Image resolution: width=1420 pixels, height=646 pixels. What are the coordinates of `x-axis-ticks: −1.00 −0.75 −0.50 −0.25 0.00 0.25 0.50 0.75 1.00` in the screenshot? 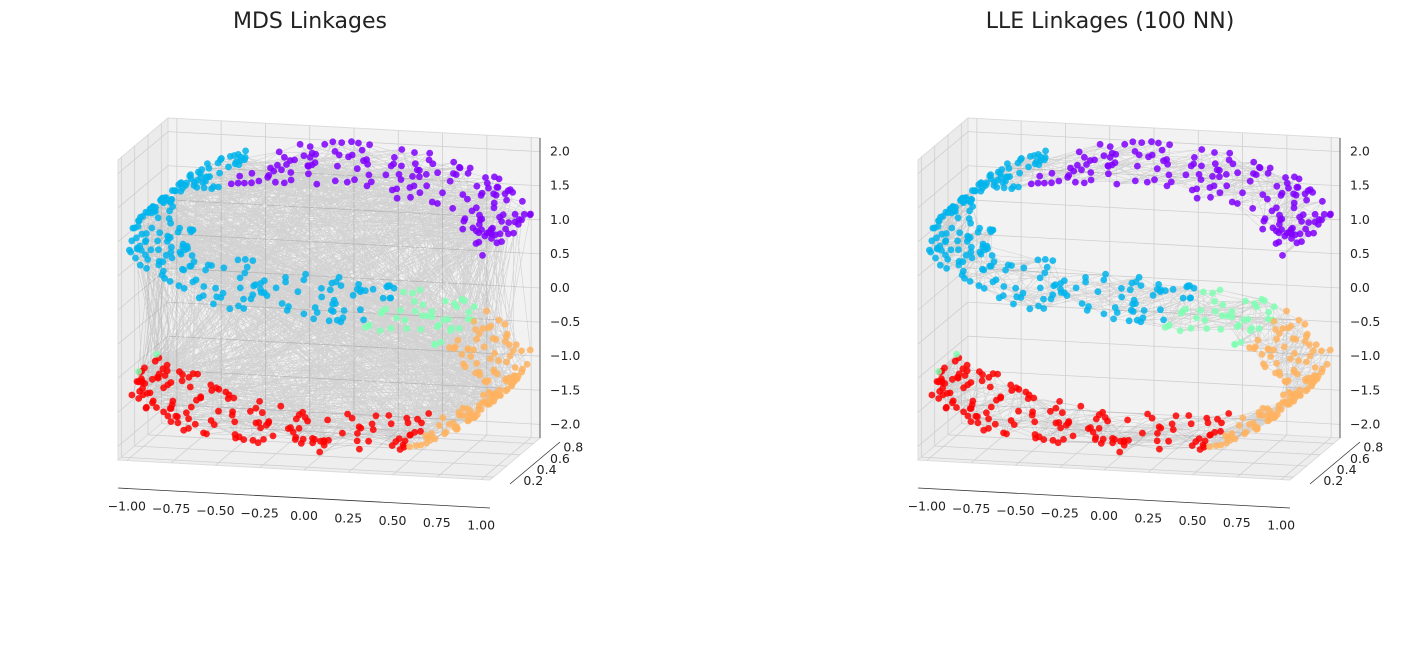 It's located at (301, 510).